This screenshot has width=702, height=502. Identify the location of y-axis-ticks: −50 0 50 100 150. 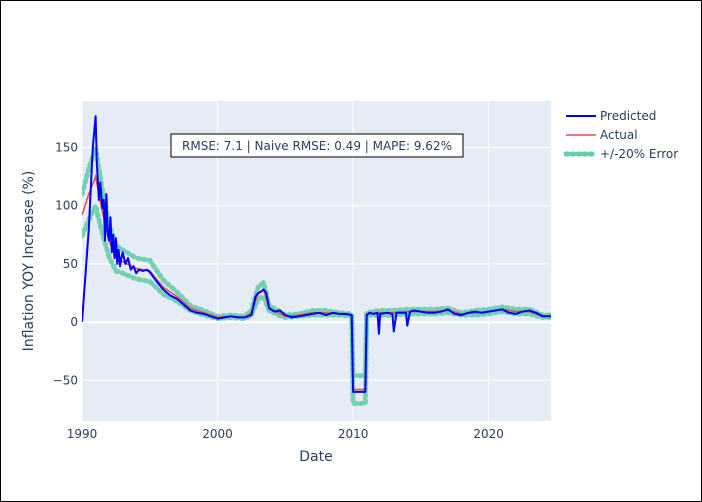
(65, 264).